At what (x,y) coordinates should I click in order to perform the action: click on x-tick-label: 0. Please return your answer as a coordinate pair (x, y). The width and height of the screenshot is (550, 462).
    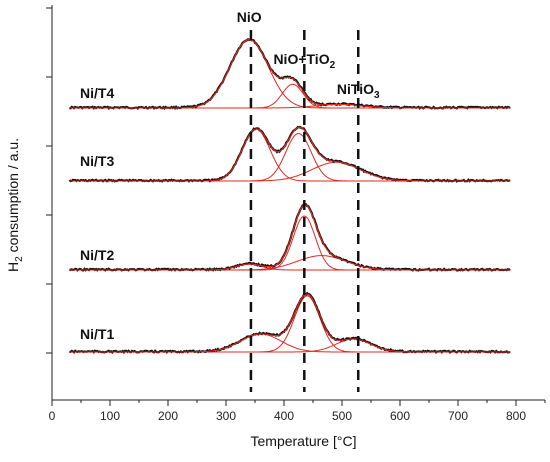
    Looking at the image, I should click on (52, 416).